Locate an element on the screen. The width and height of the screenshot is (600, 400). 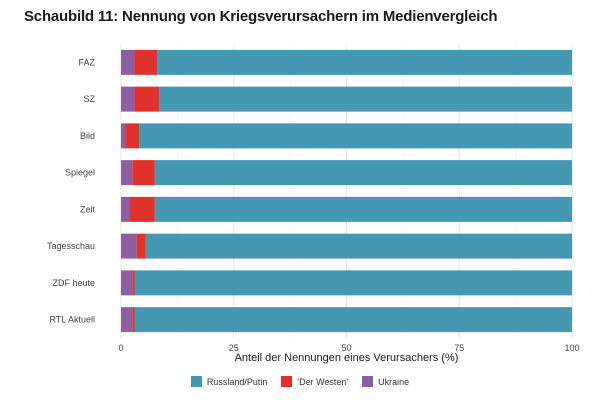
x-tick-label: 75 is located at coordinates (459, 348).